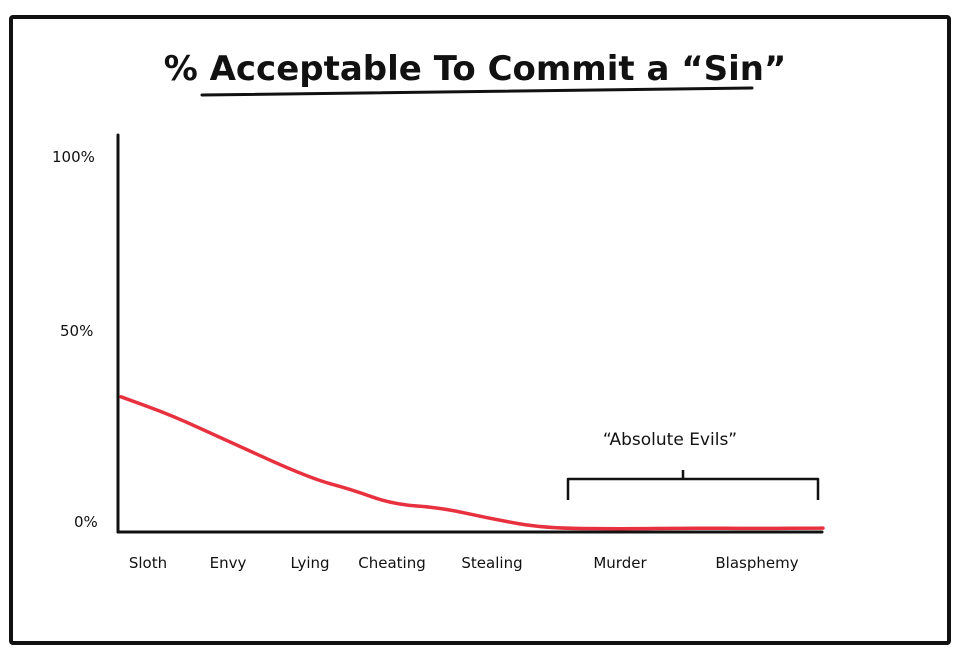 The width and height of the screenshot is (960, 657). I want to click on y-tick-label-0: 0%, so click(86, 522).